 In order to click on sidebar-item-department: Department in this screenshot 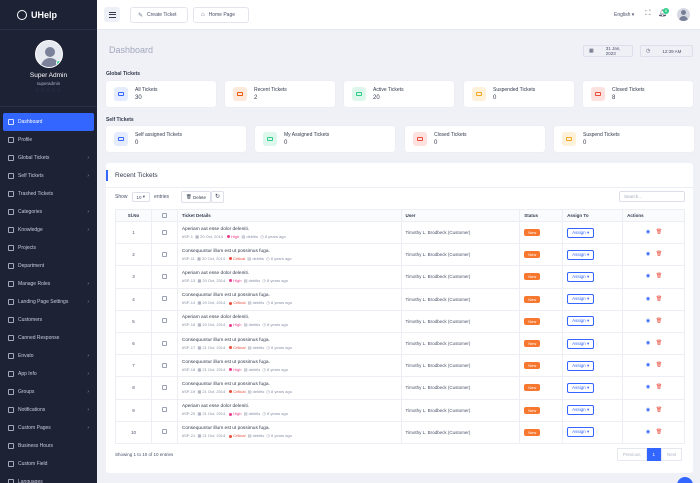, I will do `click(48, 266)`.